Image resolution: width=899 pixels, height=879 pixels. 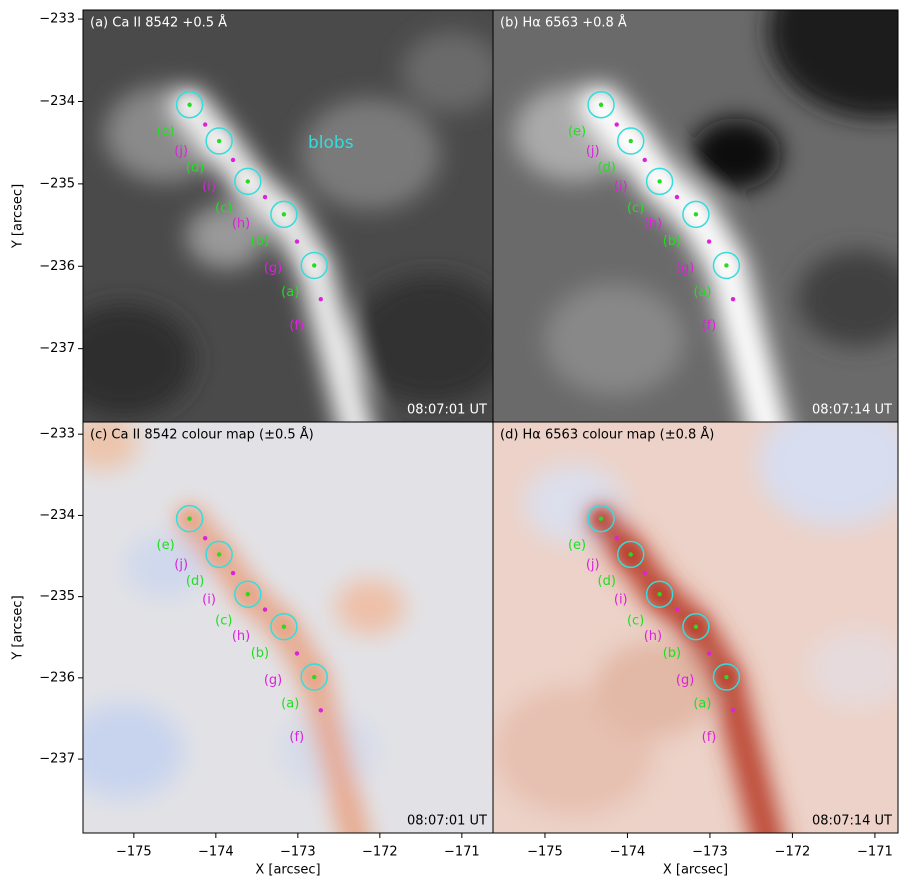 I want to click on panel-title: (b) Hα 6563 +0.8 Å, so click(x=563, y=23).